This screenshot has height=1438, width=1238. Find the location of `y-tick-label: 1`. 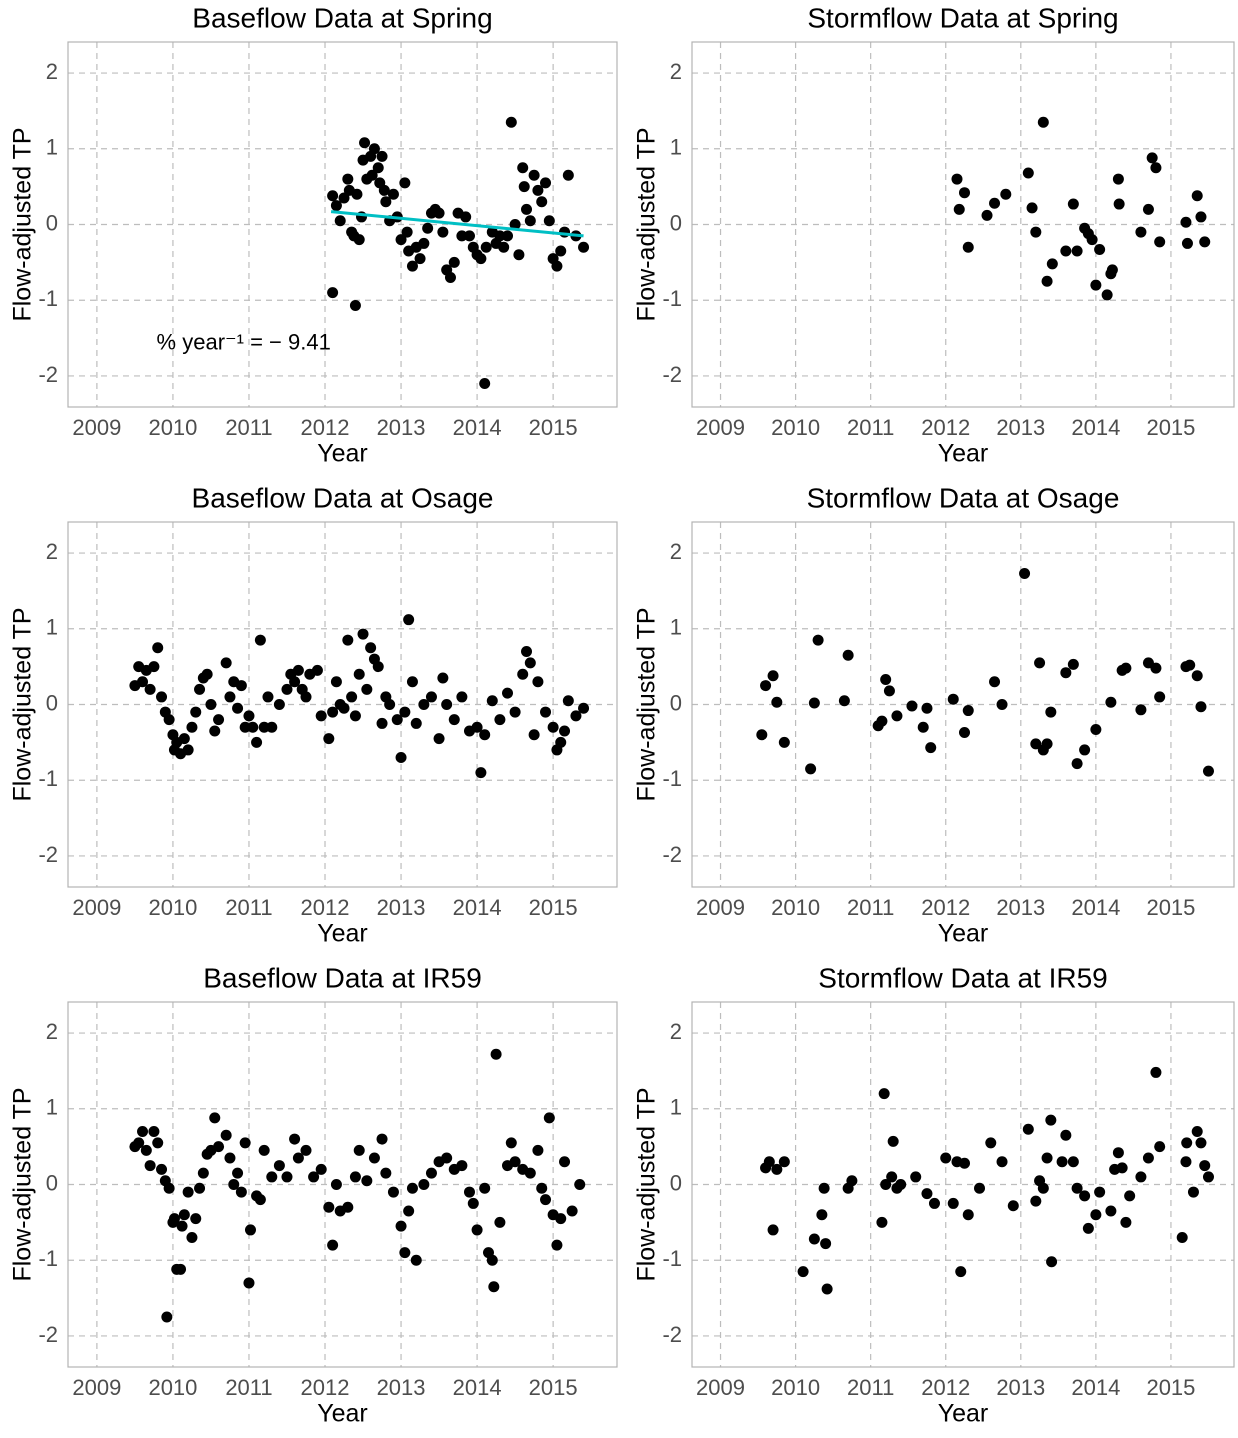

y-tick-label: 1 is located at coordinates (52, 1107).